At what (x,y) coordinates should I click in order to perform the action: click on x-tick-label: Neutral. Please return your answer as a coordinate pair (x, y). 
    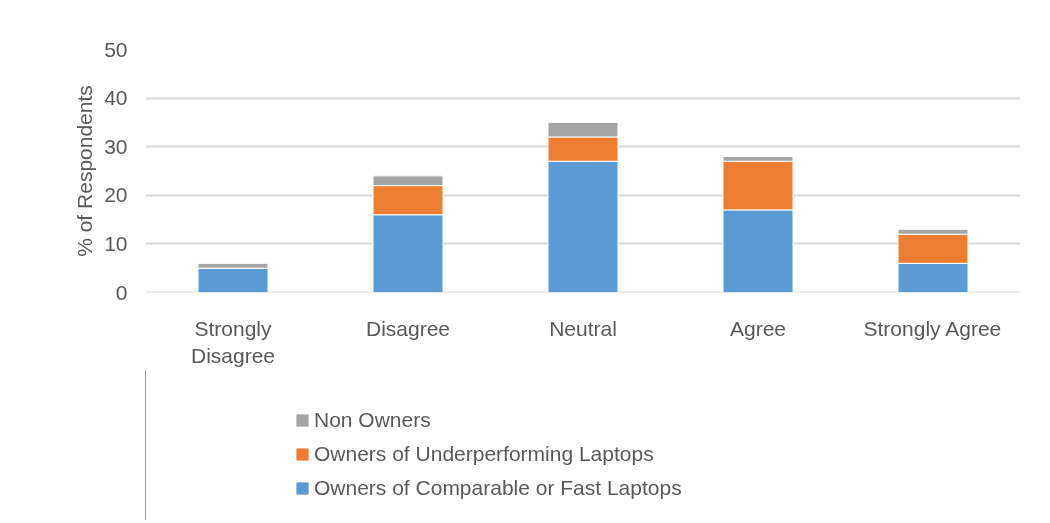
    Looking at the image, I should click on (583, 328).